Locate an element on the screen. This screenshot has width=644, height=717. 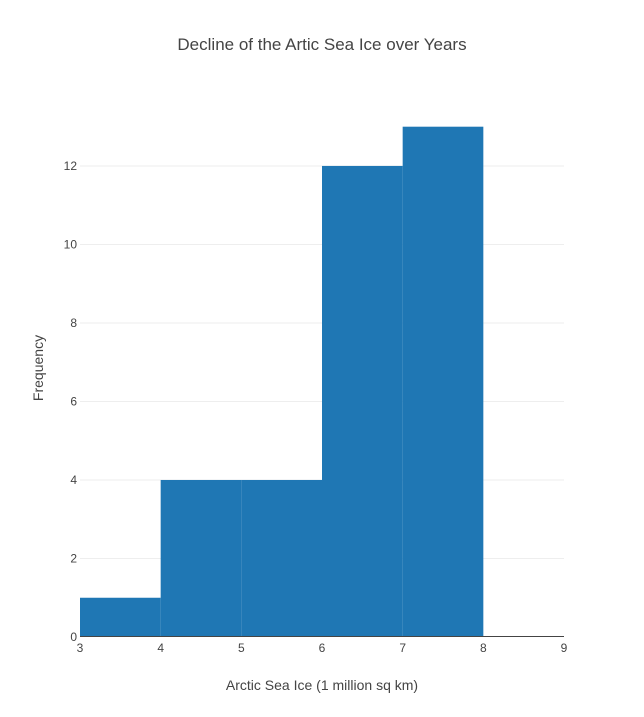
x-tick-label: 5 is located at coordinates (241, 648).